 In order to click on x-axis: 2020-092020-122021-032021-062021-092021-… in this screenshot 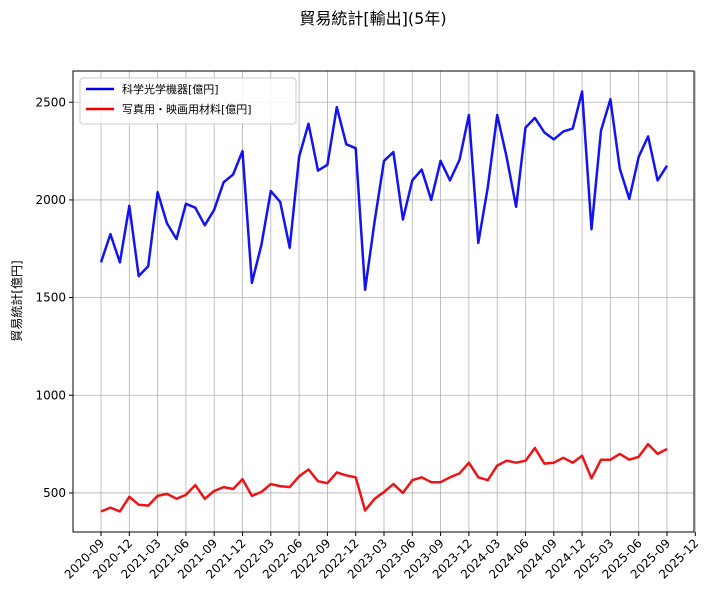, I will do `click(381, 557)`.